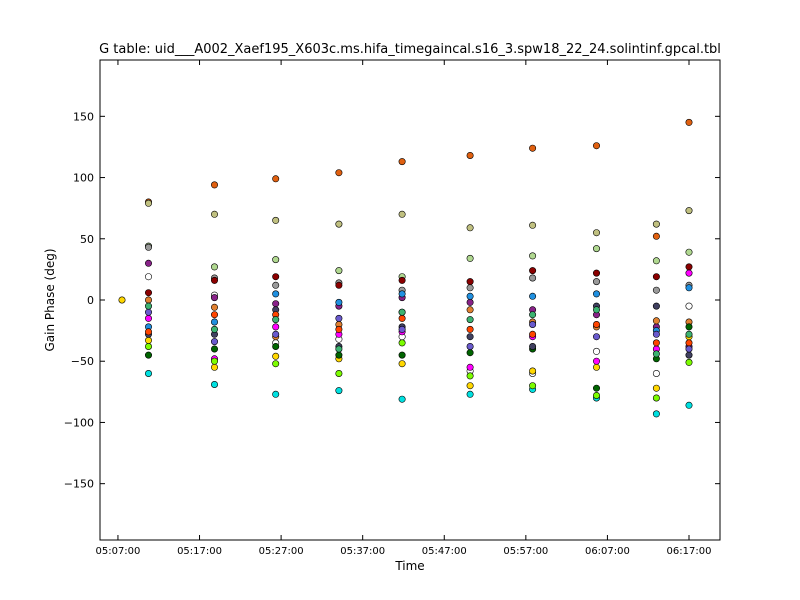 The width and height of the screenshot is (800, 600). What do you see at coordinates (409, 566) in the screenshot?
I see `x-axis-label: Time` at bounding box center [409, 566].